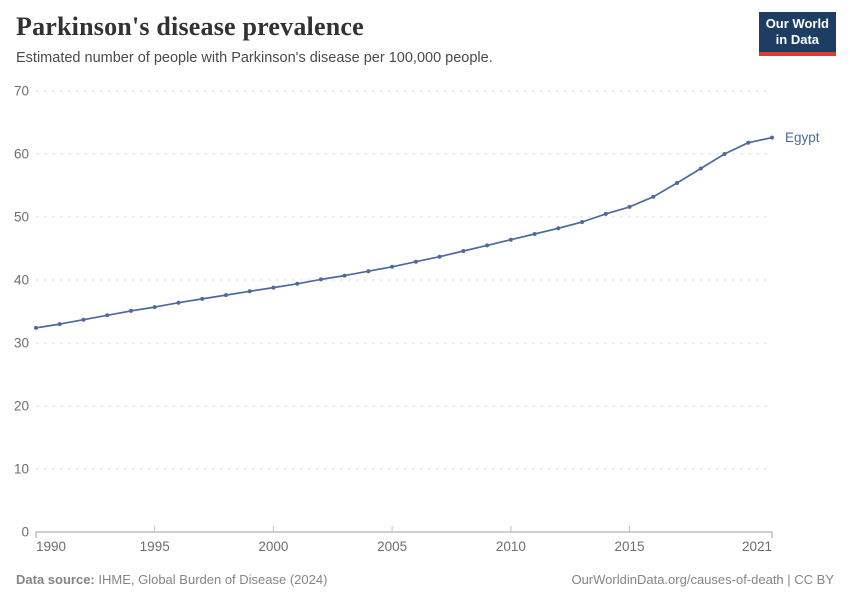 The width and height of the screenshot is (850, 600). What do you see at coordinates (202, 298) in the screenshot?
I see `data-point-1997` at bounding box center [202, 298].